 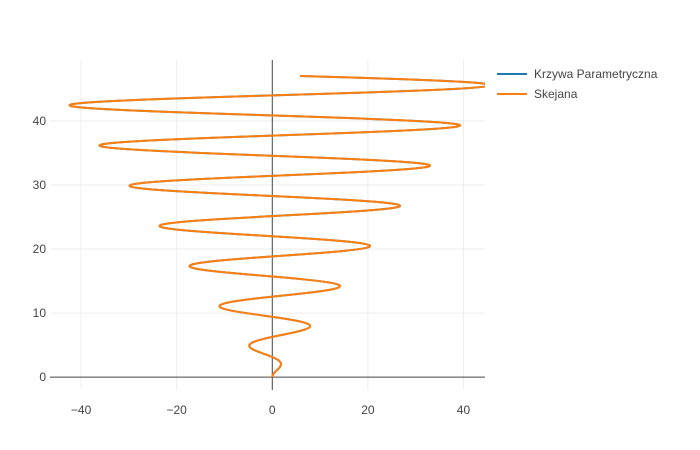 I want to click on x-tick-labels: −40 −20 0 20 40, so click(x=271, y=410).